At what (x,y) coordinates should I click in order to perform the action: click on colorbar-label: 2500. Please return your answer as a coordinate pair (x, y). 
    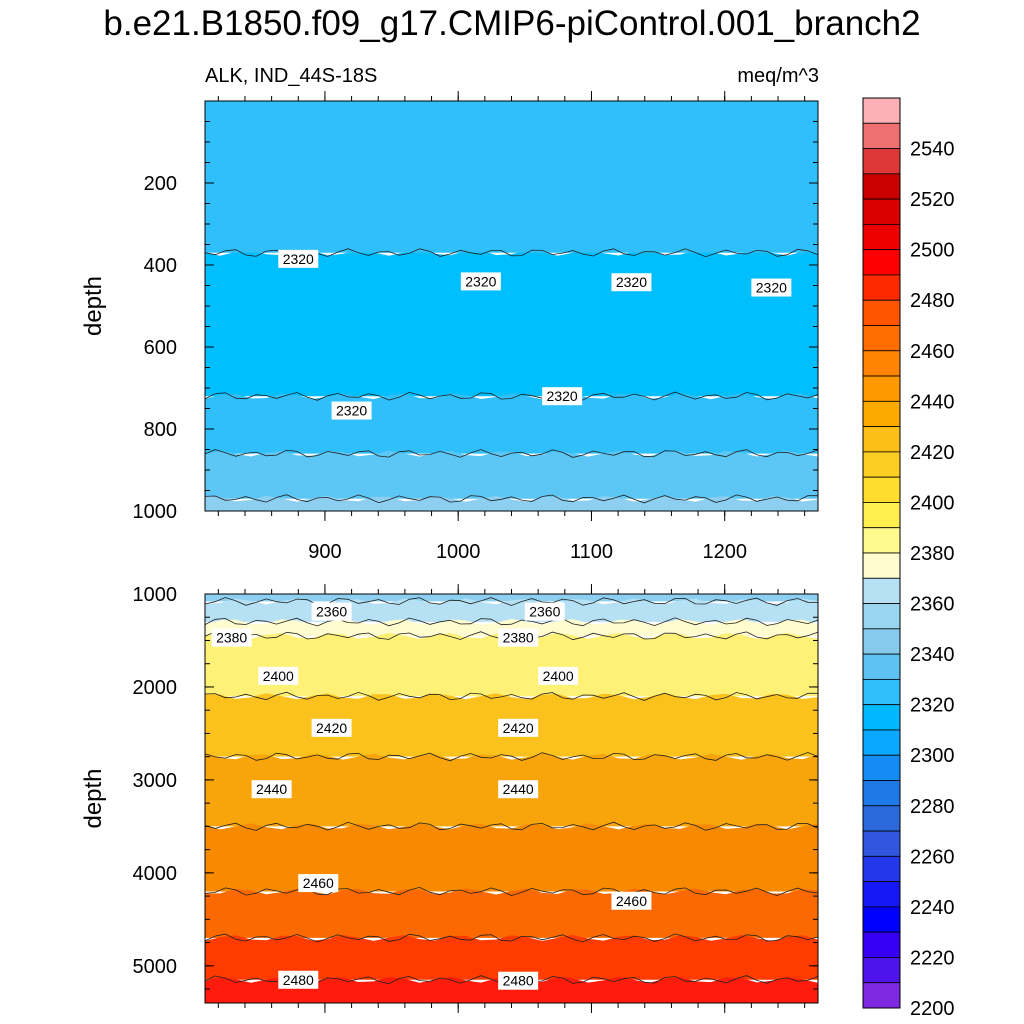
    Looking at the image, I should click on (932, 251).